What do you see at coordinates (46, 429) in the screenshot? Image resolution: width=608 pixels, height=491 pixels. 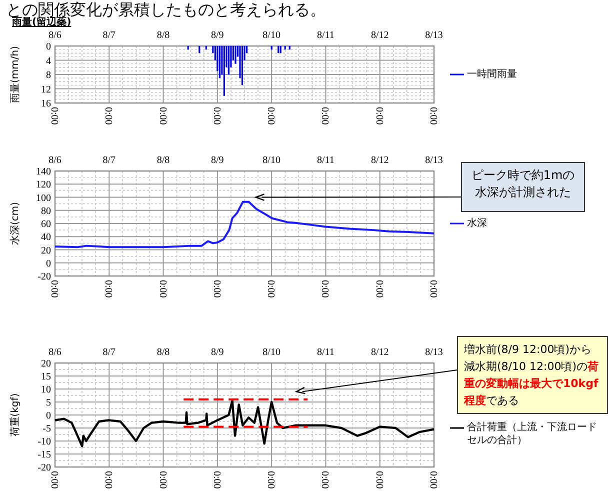 I see `y-tick-label: -5` at bounding box center [46, 429].